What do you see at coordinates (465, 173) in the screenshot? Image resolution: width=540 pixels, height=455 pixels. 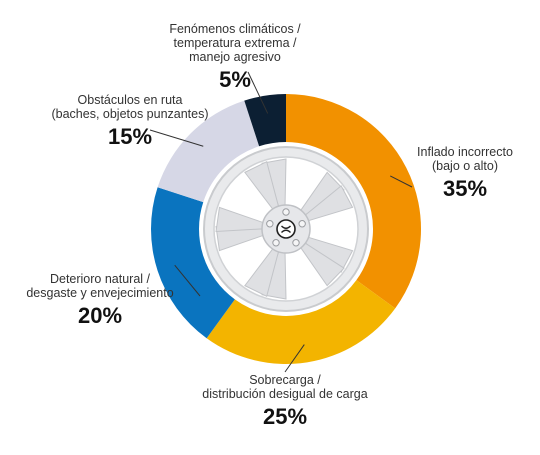 I see `slice-label-inflado: Inflado incorrecto (bajo o alto) 35%` at bounding box center [465, 173].